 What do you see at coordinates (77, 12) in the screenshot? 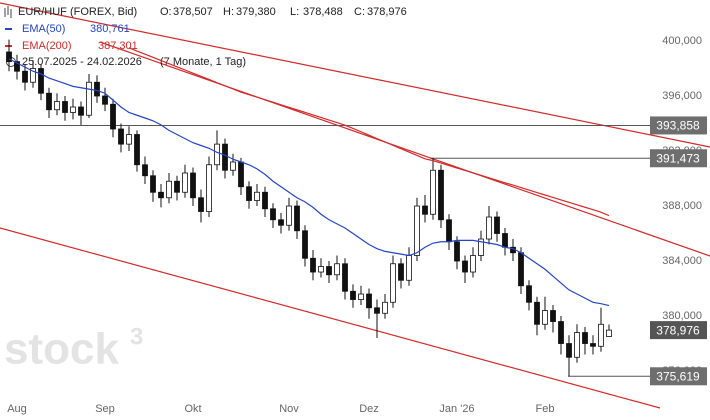
I see `chart-title: EUR/HUF (FOREX, Bid)` at bounding box center [77, 12].